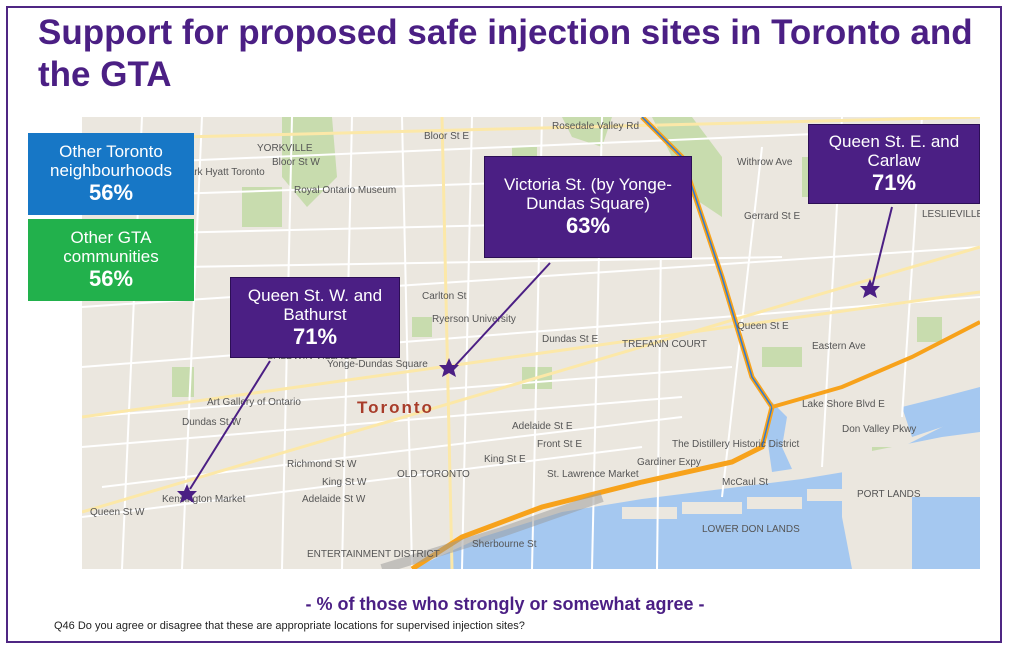  I want to click on street-label: Queen St E, so click(763, 326).